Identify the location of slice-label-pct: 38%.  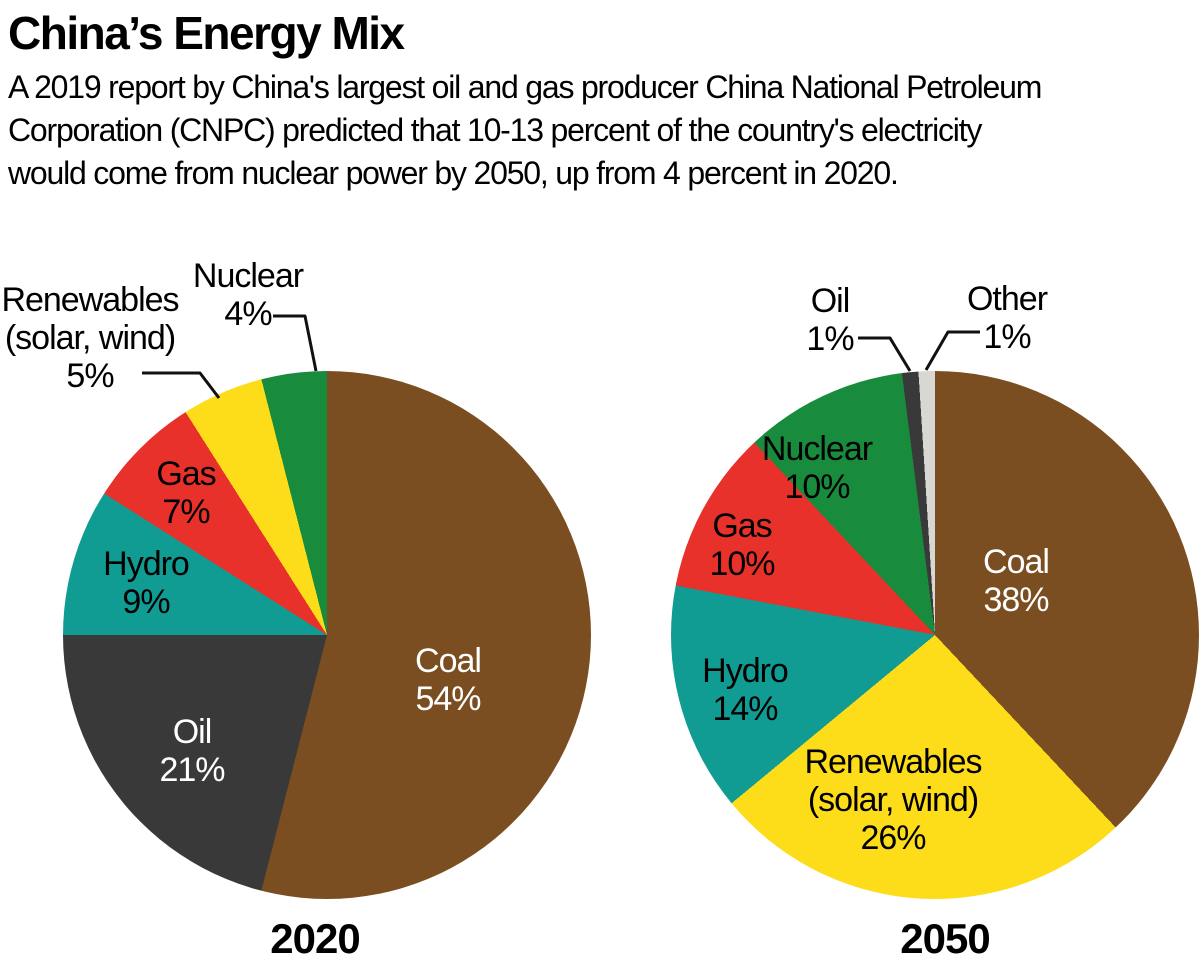
(1016, 600).